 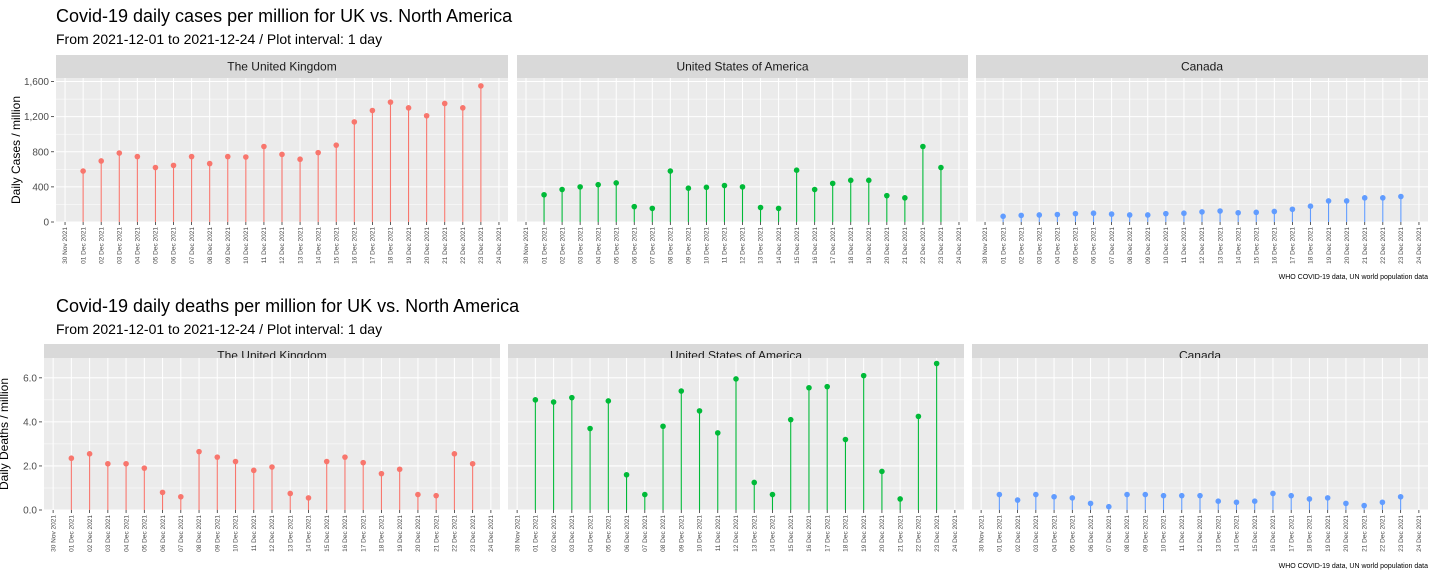 I want to click on x-tick-label: 08 Dec 2021, so click(x=199, y=533).